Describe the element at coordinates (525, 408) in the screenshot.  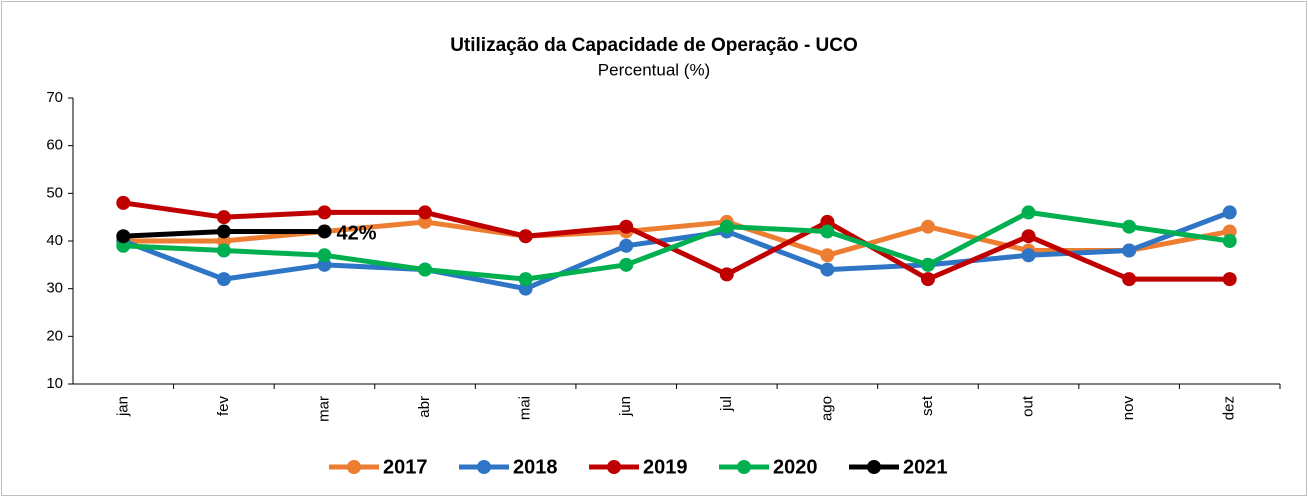
I see `x-tick-label: mai` at that location.